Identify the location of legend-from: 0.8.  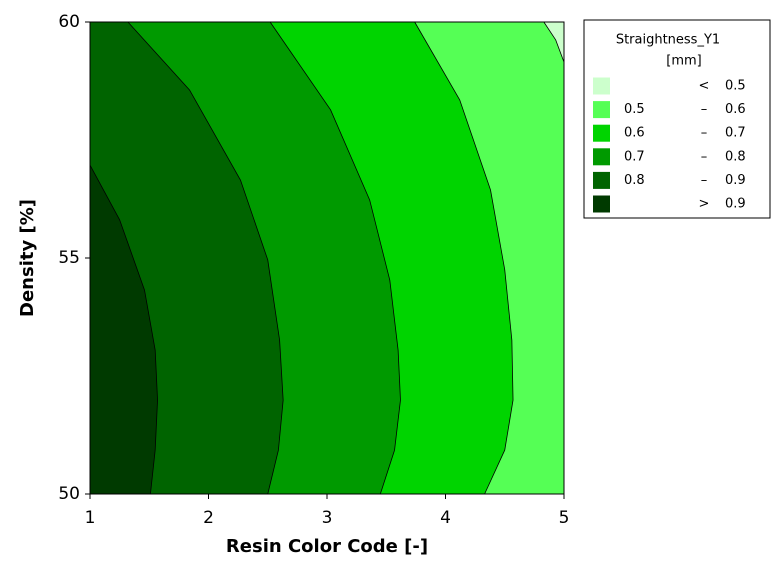
(634, 180).